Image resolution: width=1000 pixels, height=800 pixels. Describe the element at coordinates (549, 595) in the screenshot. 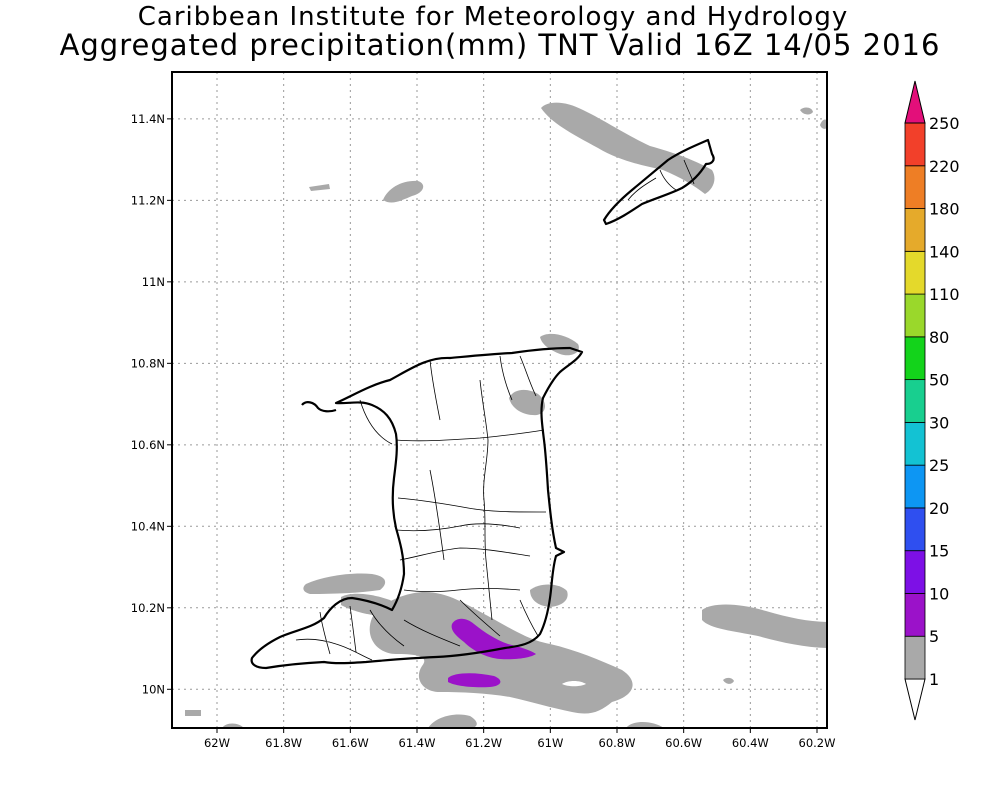

I see `rain-area-southeast` at that location.